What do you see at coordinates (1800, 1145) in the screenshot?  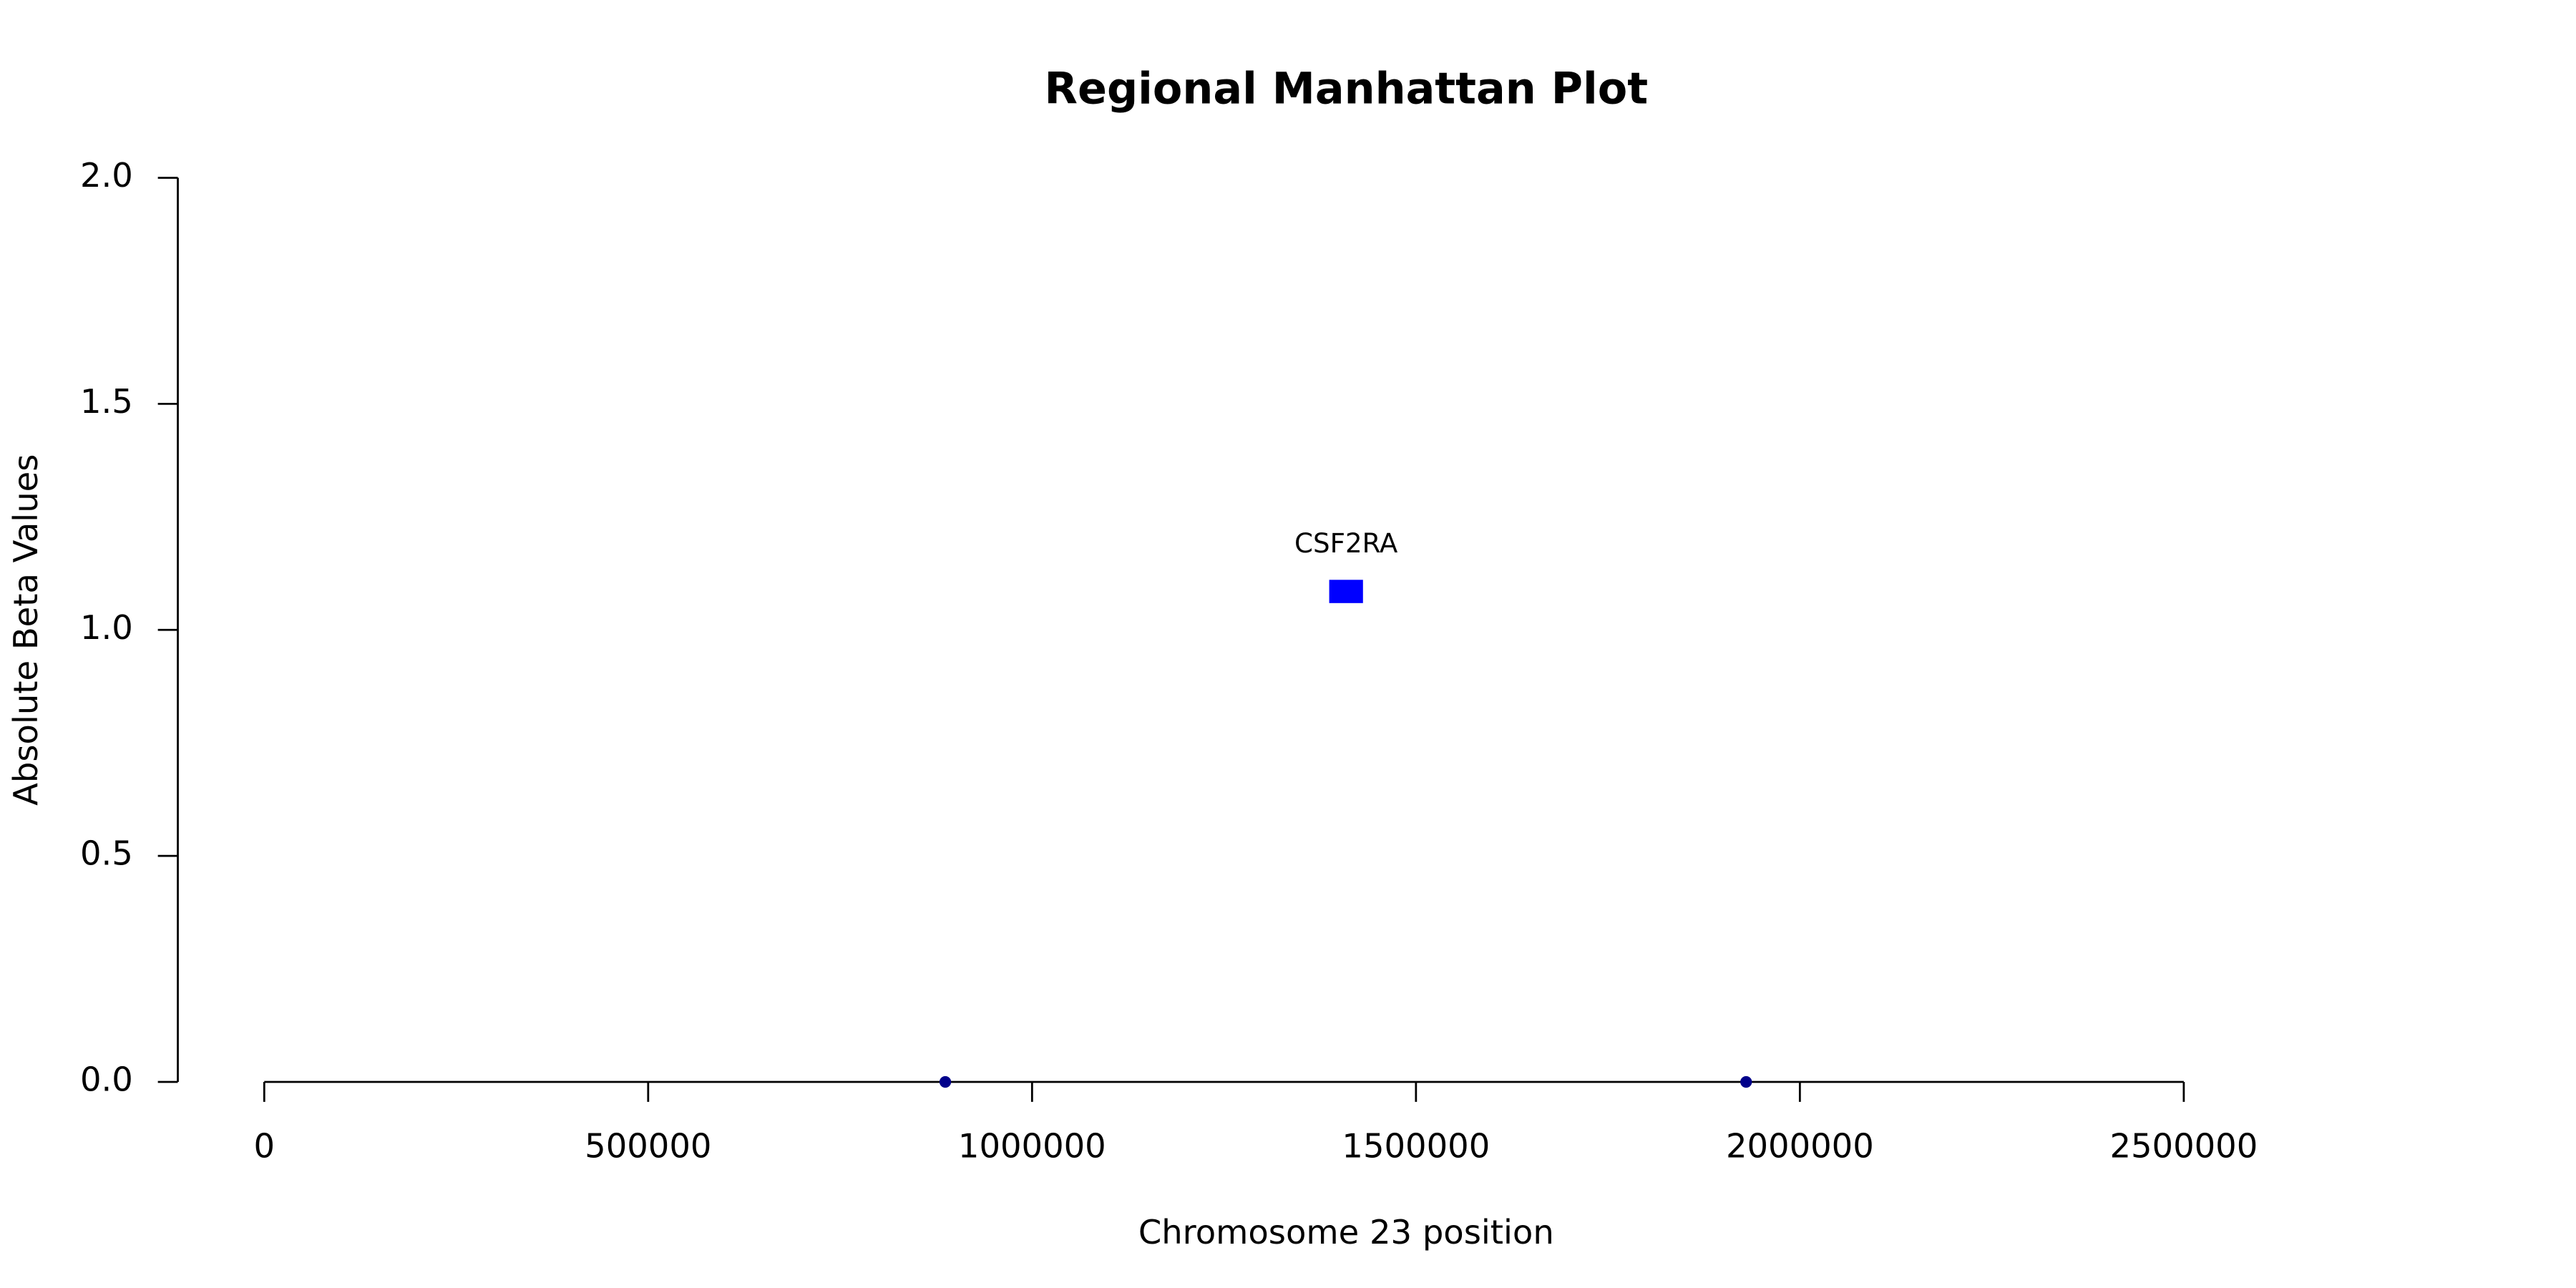 I see `x-tick-label: 2000000` at bounding box center [1800, 1145].